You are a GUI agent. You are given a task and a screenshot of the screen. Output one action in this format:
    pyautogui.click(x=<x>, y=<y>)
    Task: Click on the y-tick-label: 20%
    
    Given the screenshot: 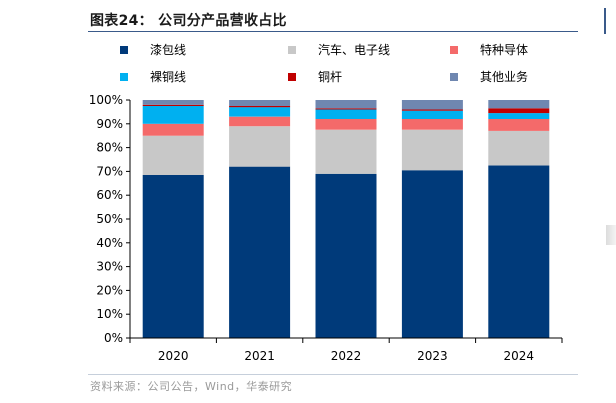 What is the action you would take?
    pyautogui.click(x=109, y=290)
    